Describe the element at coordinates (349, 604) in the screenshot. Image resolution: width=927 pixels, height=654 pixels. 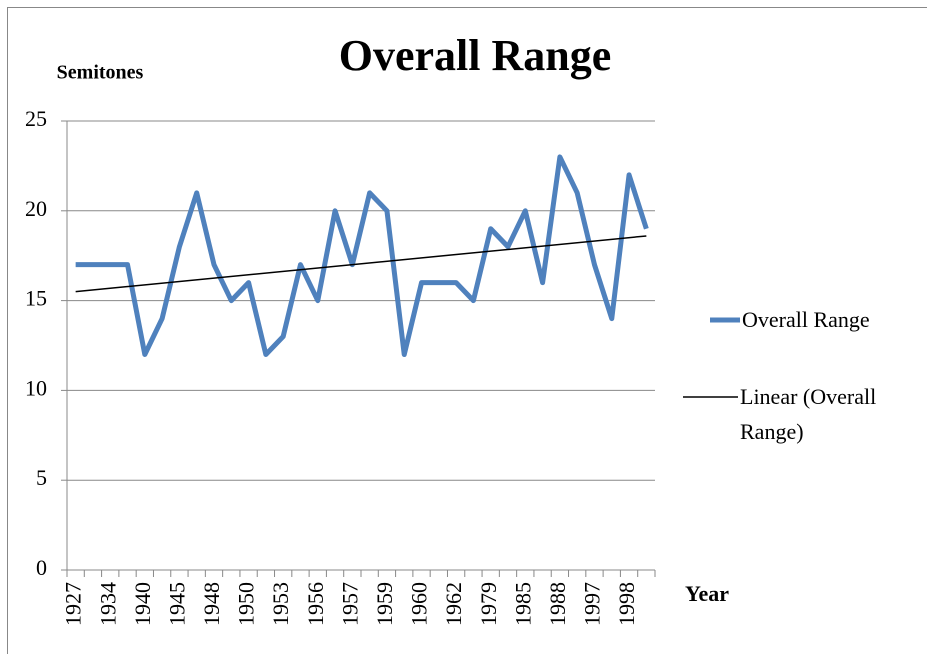
I see `x-tick-label: 1957` at that location.